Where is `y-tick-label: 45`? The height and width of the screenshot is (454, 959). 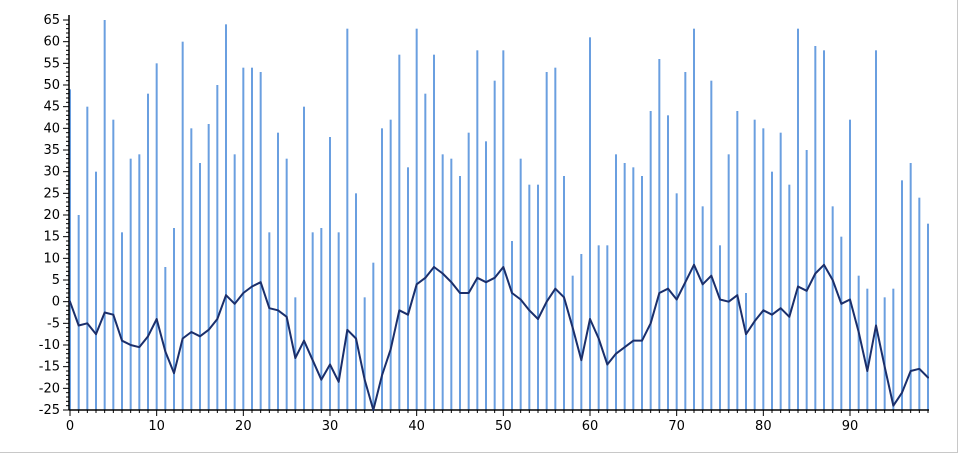 y-tick-label: 45 is located at coordinates (51, 107).